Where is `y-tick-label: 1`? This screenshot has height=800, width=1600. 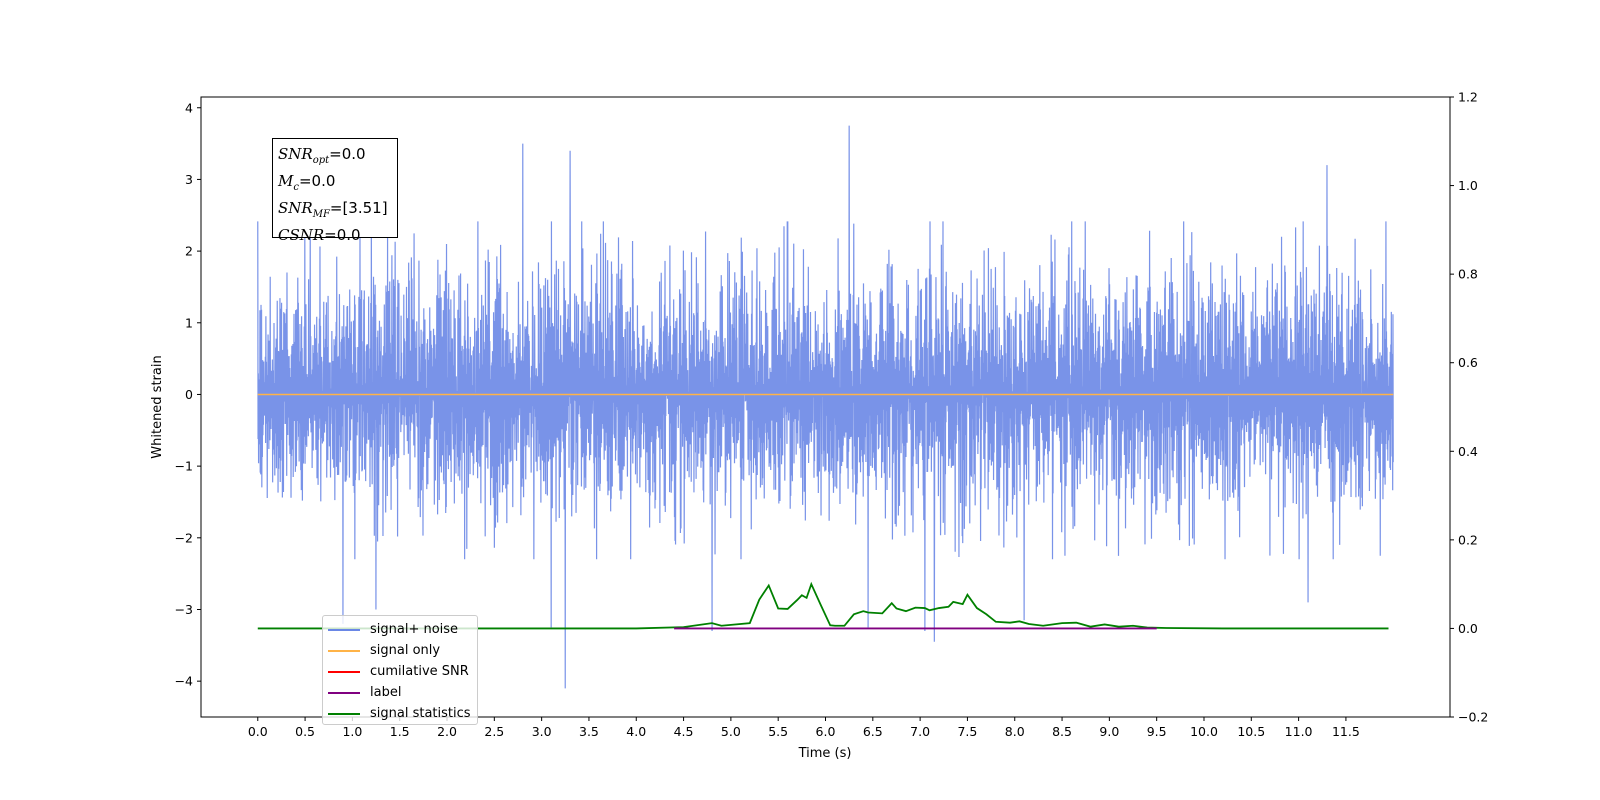
y-tick-label: 1 is located at coordinates (189, 322).